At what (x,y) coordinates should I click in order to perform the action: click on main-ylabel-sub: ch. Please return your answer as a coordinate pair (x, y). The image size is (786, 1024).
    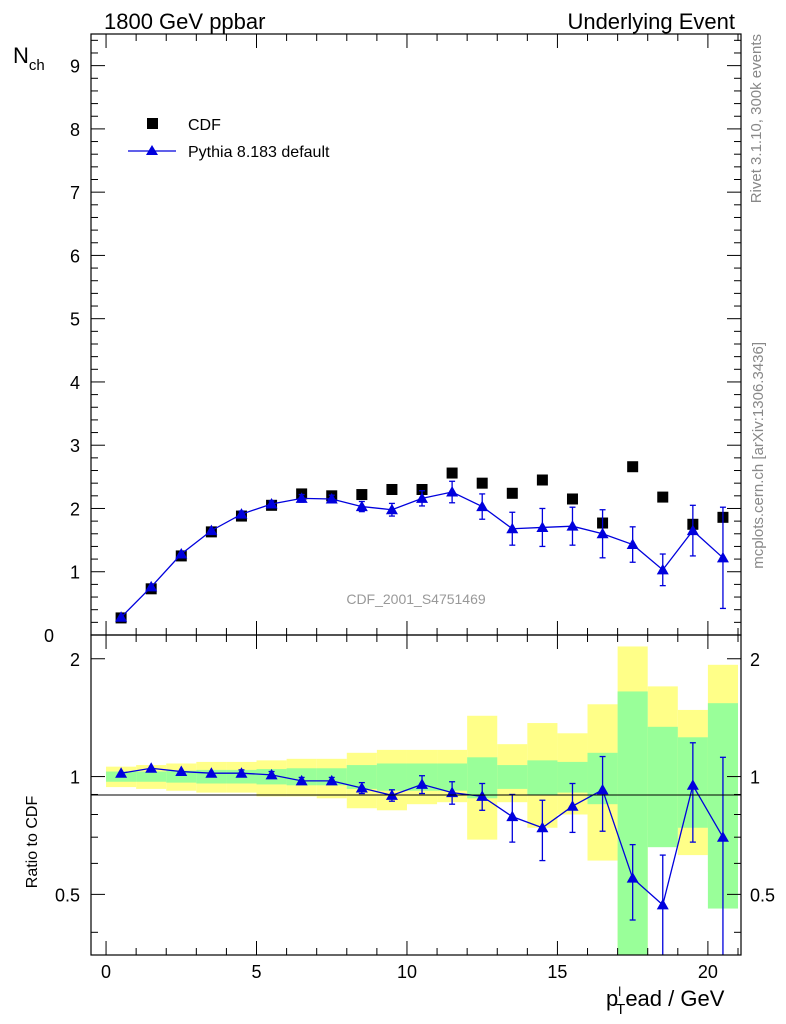
    Looking at the image, I should click on (37, 65).